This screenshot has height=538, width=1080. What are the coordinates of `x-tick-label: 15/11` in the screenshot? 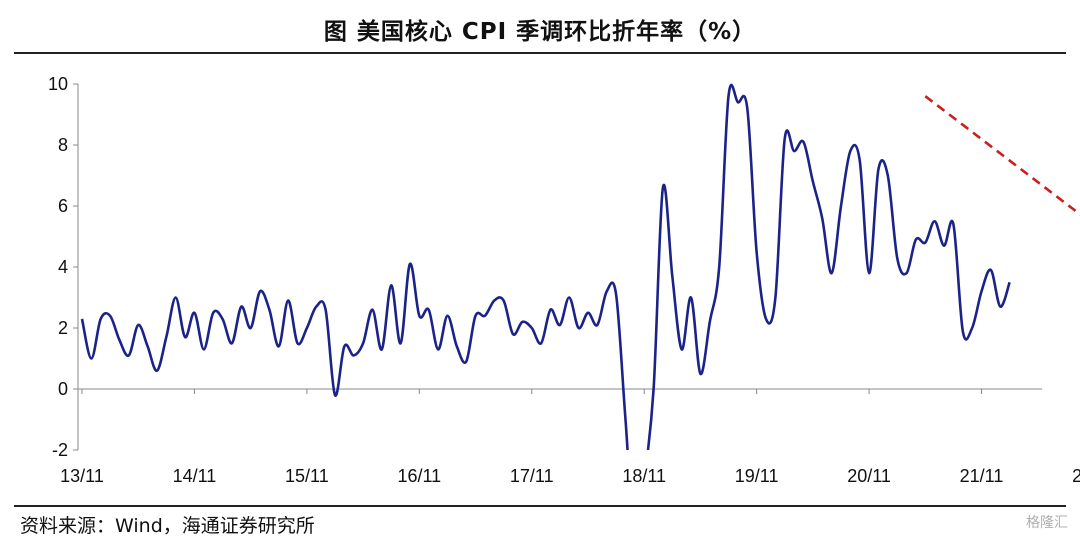 It's located at (307, 476).